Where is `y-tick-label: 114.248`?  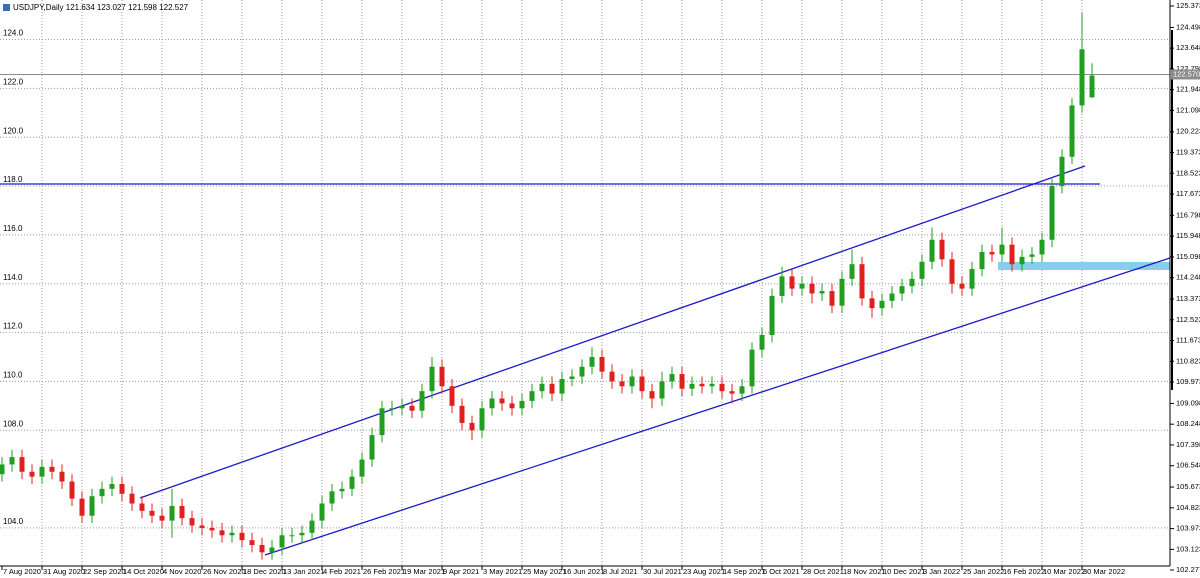
y-tick-label: 114.248 is located at coordinates (1188, 277).